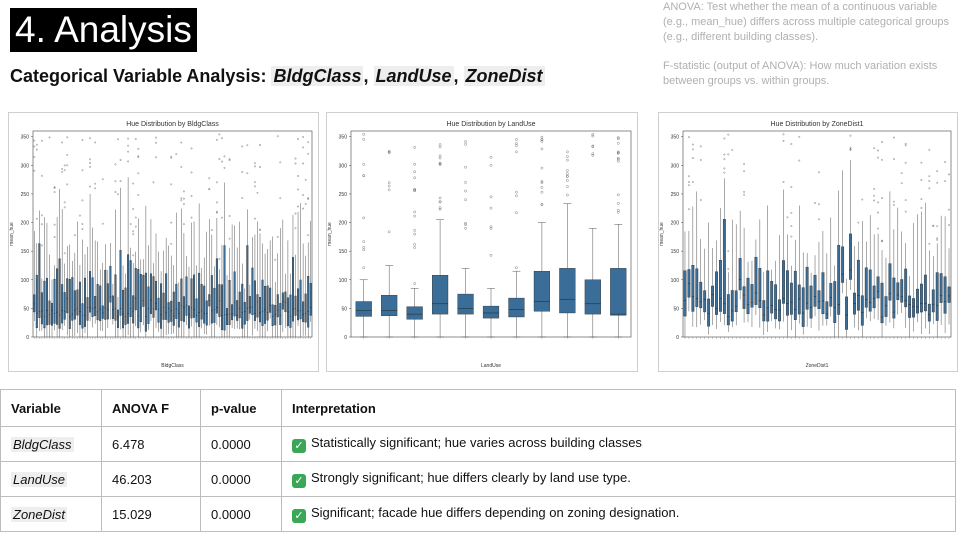  Describe the element at coordinates (241, 444) in the screenshot. I see `cell-p-value: 0.0000` at that location.